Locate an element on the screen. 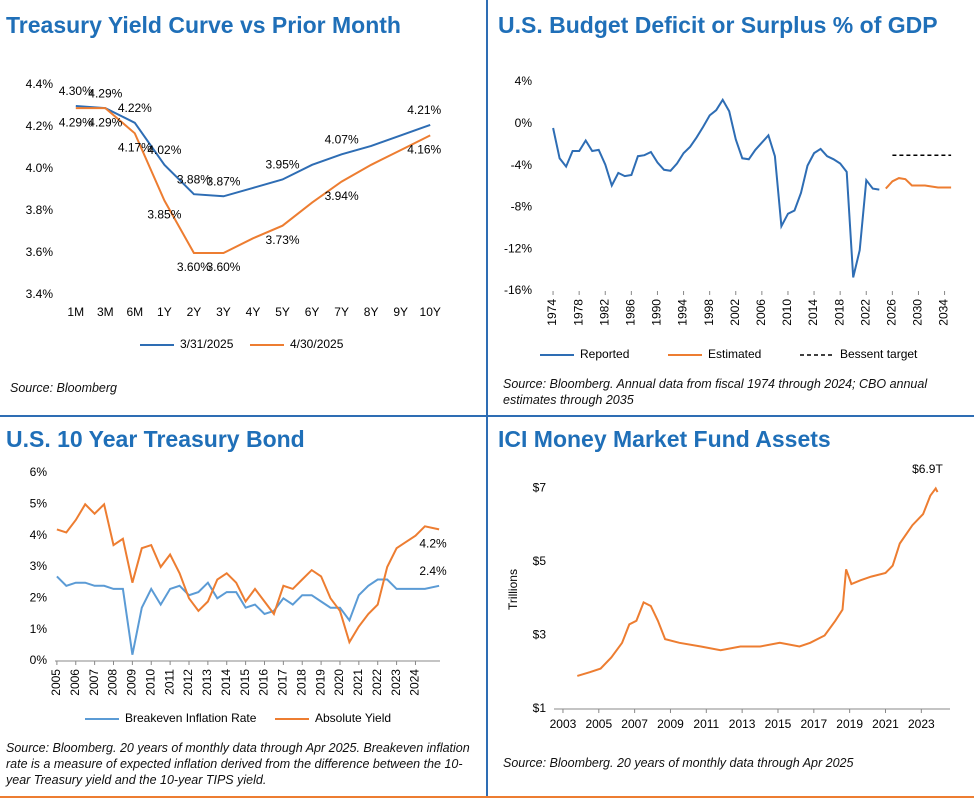 The image size is (974, 804). data-label: 3.87% is located at coordinates (223, 181).